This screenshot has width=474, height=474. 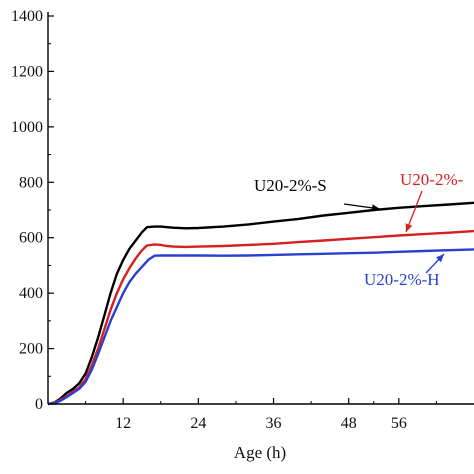 I want to click on series-label-1: U20-2%-, so click(x=432, y=179).